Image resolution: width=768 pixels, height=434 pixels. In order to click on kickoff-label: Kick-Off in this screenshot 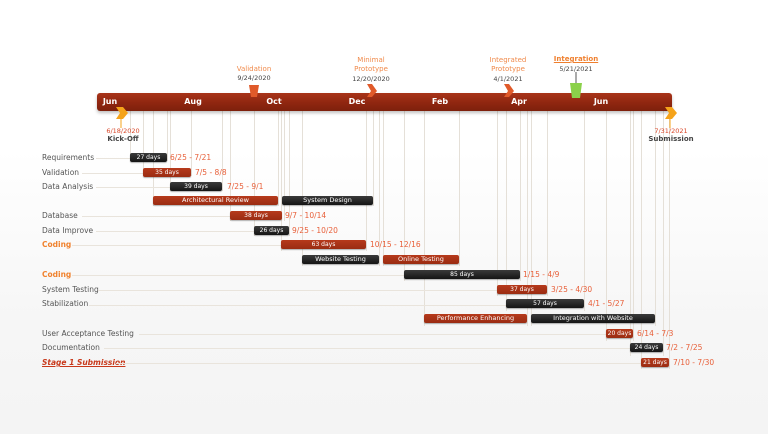, I will do `click(123, 139)`.